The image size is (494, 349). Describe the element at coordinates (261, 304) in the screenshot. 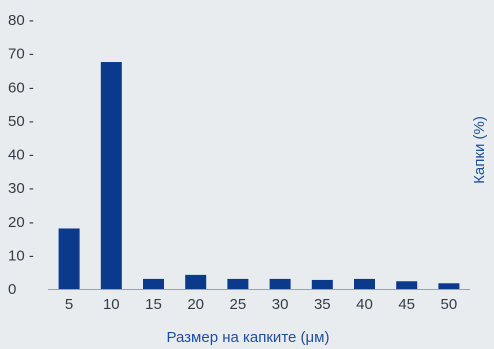

I see `x-axis-ticks: 5 10 15 20 25 30 35 40 45 50` at that location.